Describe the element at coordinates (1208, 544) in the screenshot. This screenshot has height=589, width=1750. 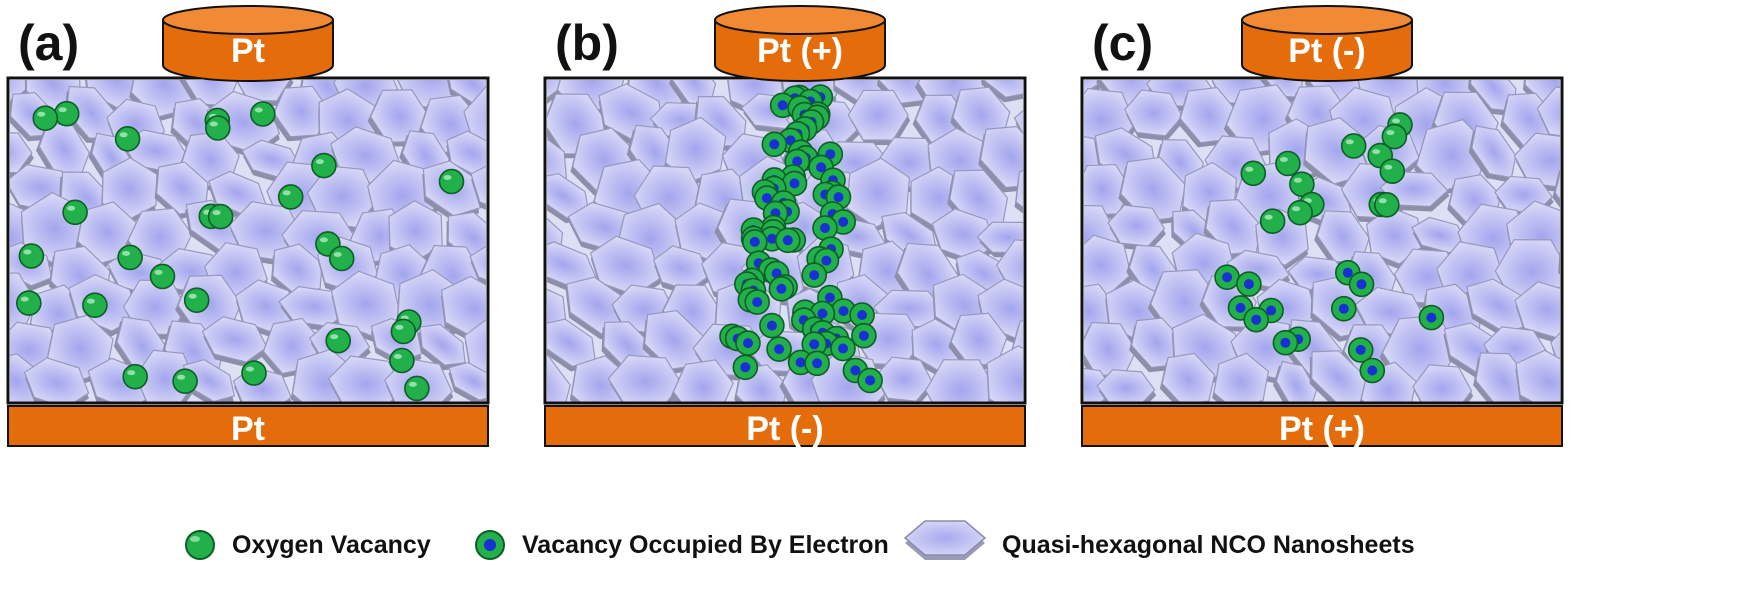
I see `legend-nanosheets-label: Quasi-hexagonal NCO Nanosheets` at that location.